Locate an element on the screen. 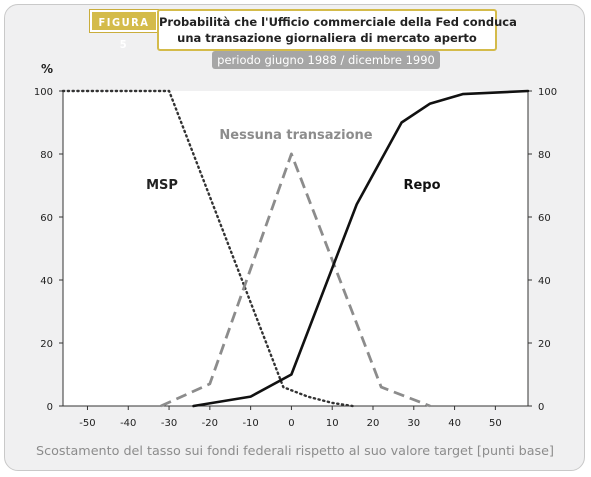 This screenshot has height=477, width=591. x-tick-label: 40 is located at coordinates (454, 423).